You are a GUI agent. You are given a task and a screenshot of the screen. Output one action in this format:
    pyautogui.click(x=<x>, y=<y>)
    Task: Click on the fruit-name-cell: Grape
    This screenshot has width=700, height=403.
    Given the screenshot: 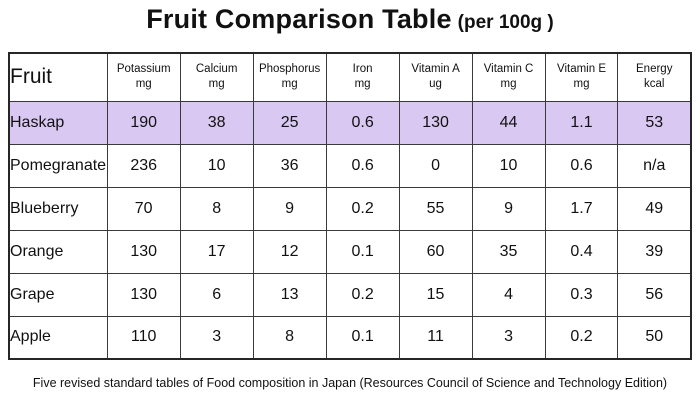 What is the action you would take?
    pyautogui.click(x=58, y=294)
    